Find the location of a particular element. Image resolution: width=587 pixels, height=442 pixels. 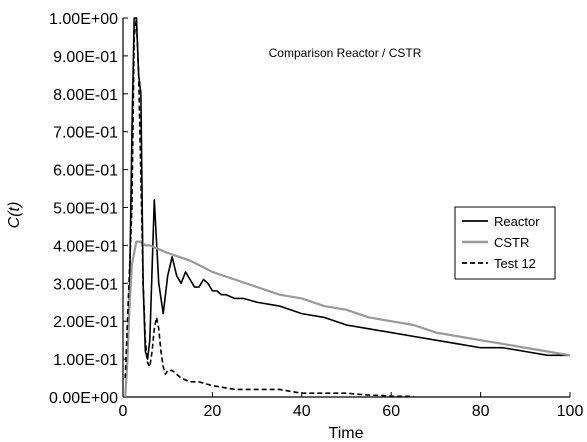

x-tick-label: 80 is located at coordinates (481, 411).